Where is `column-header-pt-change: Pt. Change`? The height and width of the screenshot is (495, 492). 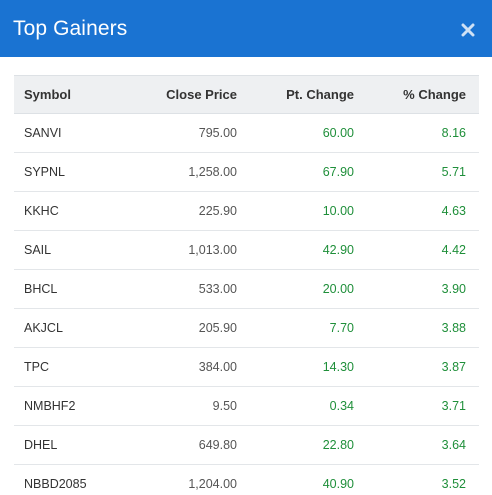 column-header-pt-change: Pt. Change is located at coordinates (295, 94).